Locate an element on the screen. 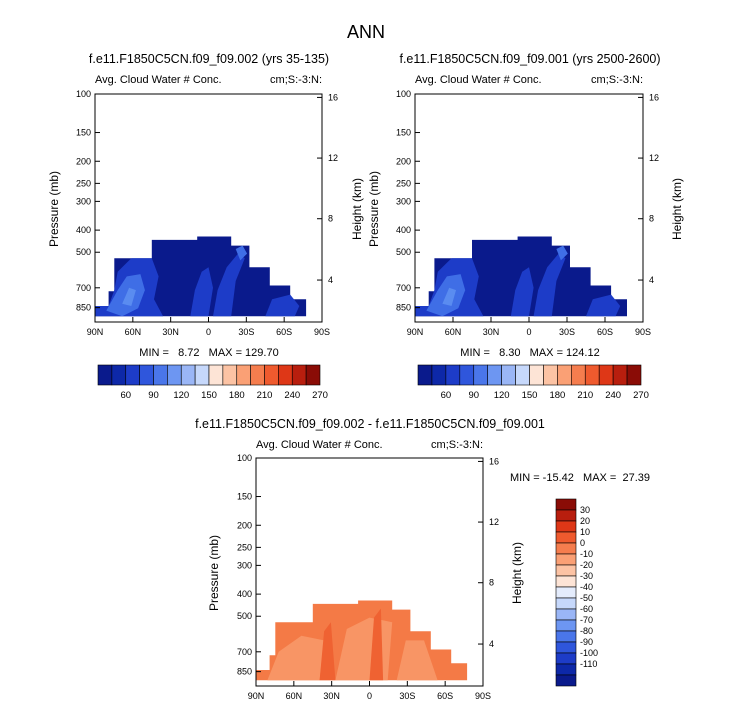 The height and width of the screenshot is (717, 733). colorbar-left: 60 90 120 150 180 210 240 270 is located at coordinates (212, 382).